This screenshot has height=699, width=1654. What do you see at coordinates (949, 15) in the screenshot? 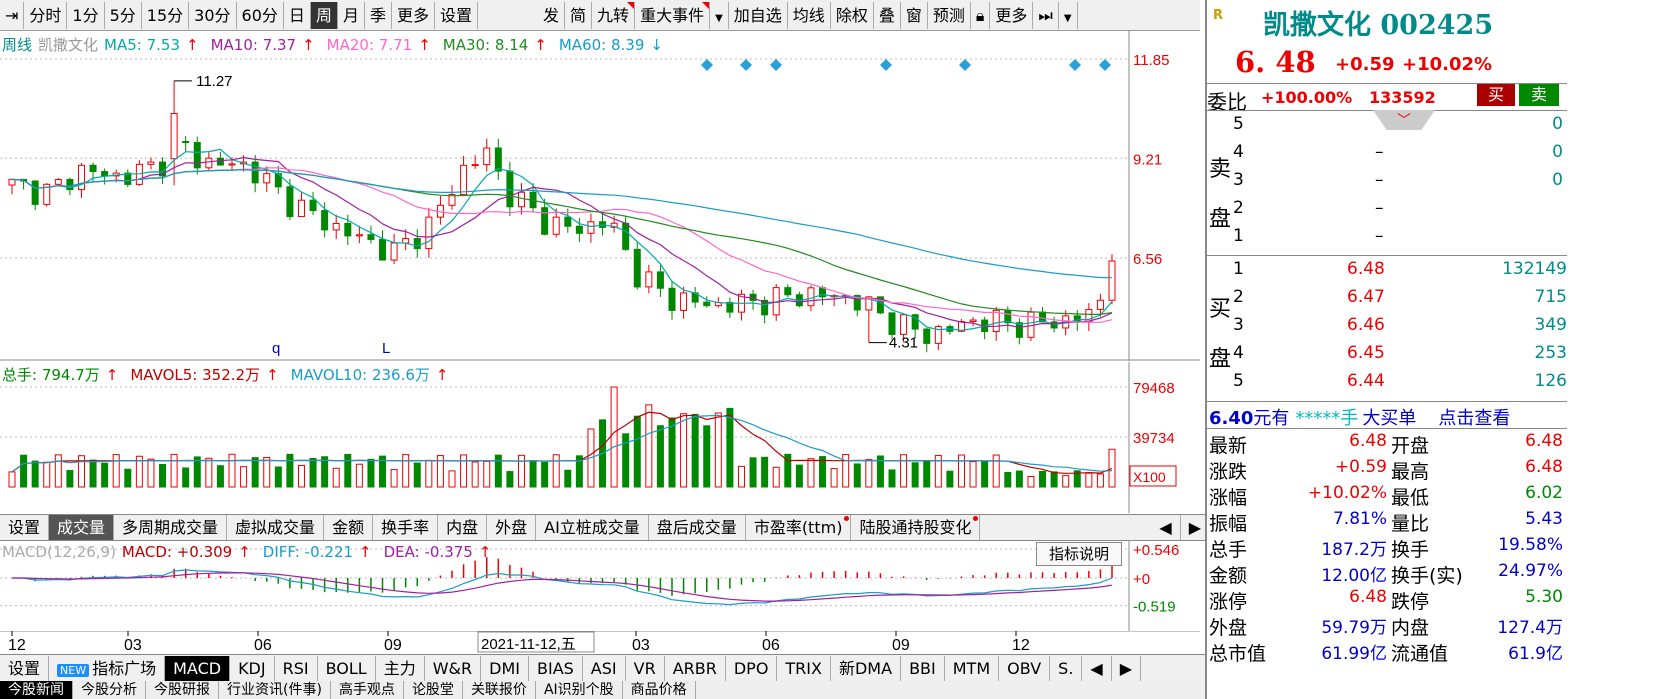
I see `toolbar-forecast: 预测` at bounding box center [949, 15].